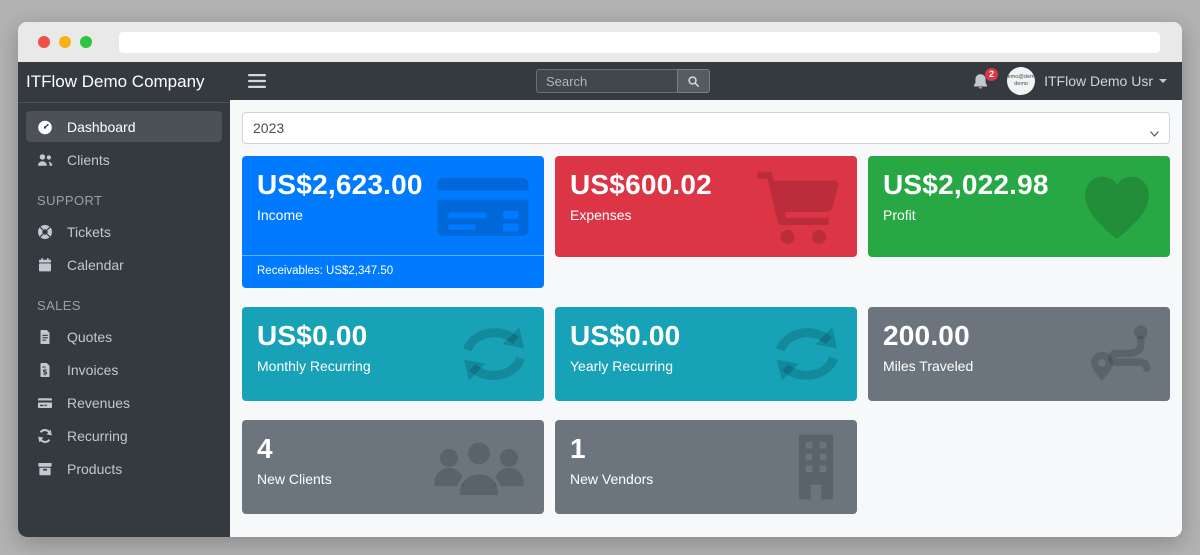 The image size is (1200, 555). What do you see at coordinates (816, 467) in the screenshot?
I see `building-icon` at bounding box center [816, 467].